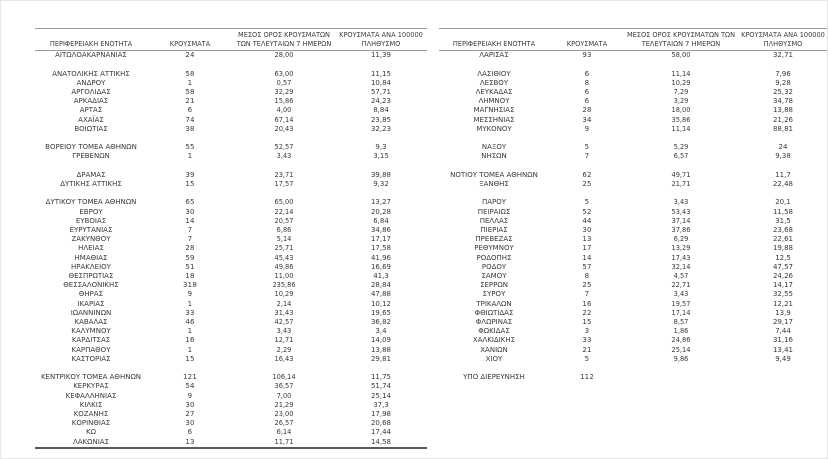 Image resolution: width=828 pixels, height=459 pixels. I want to click on per-100k-value: 12,21, so click(783, 303).